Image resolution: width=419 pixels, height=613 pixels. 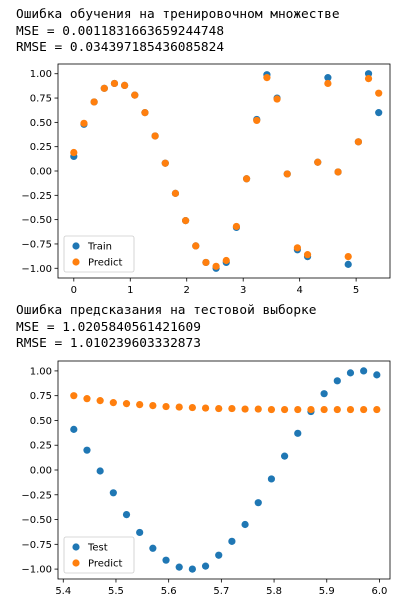 What do you see at coordinates (108, 327) in the screenshot?
I see `test-mse: MSE = 1.0205840561421609` at bounding box center [108, 327].